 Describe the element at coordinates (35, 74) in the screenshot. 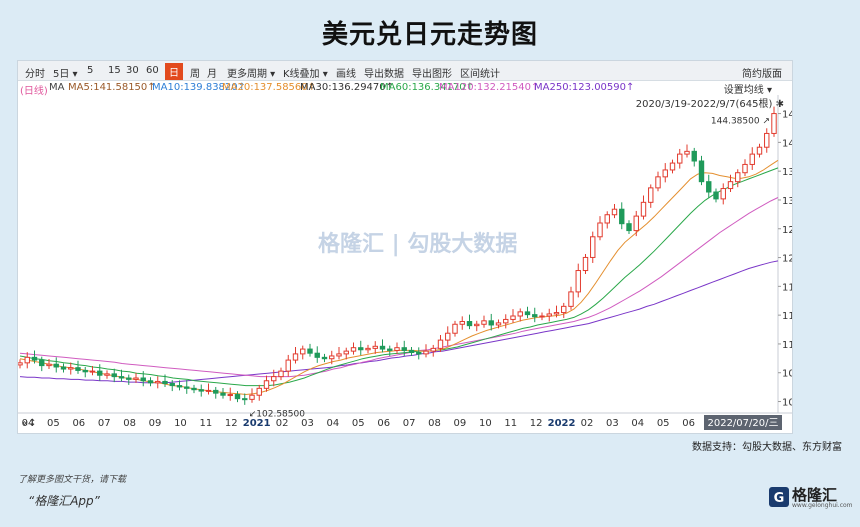

I see `toolbar-item-0: 分时` at that location.